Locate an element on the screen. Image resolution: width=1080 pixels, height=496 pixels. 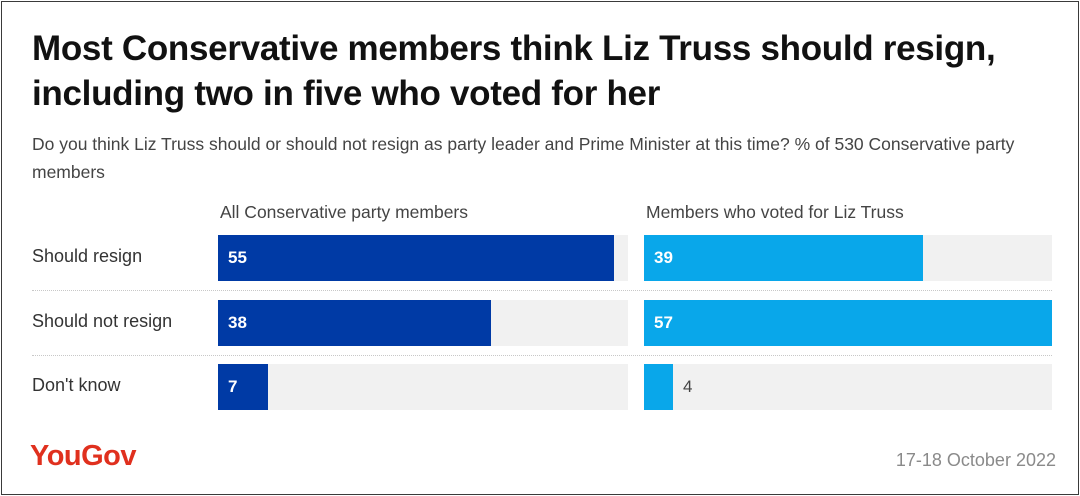
data-label: 7 is located at coordinates (233, 386).